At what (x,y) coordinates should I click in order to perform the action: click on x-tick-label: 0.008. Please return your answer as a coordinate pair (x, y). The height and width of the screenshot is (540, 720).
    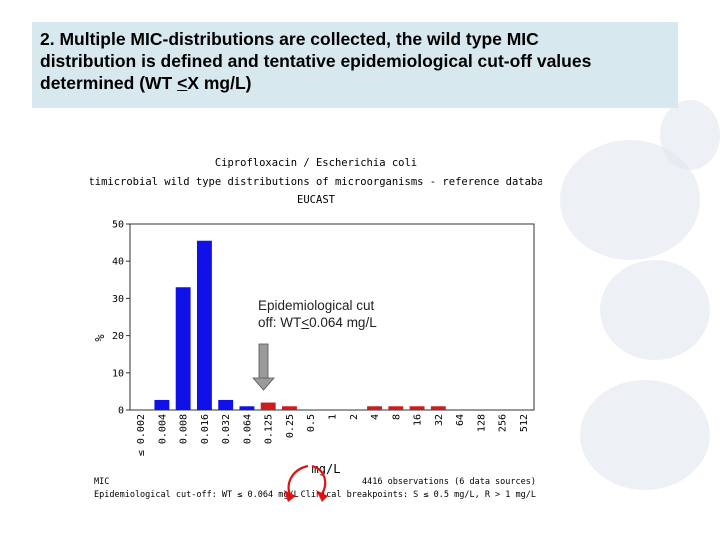
    Looking at the image, I should click on (184, 429).